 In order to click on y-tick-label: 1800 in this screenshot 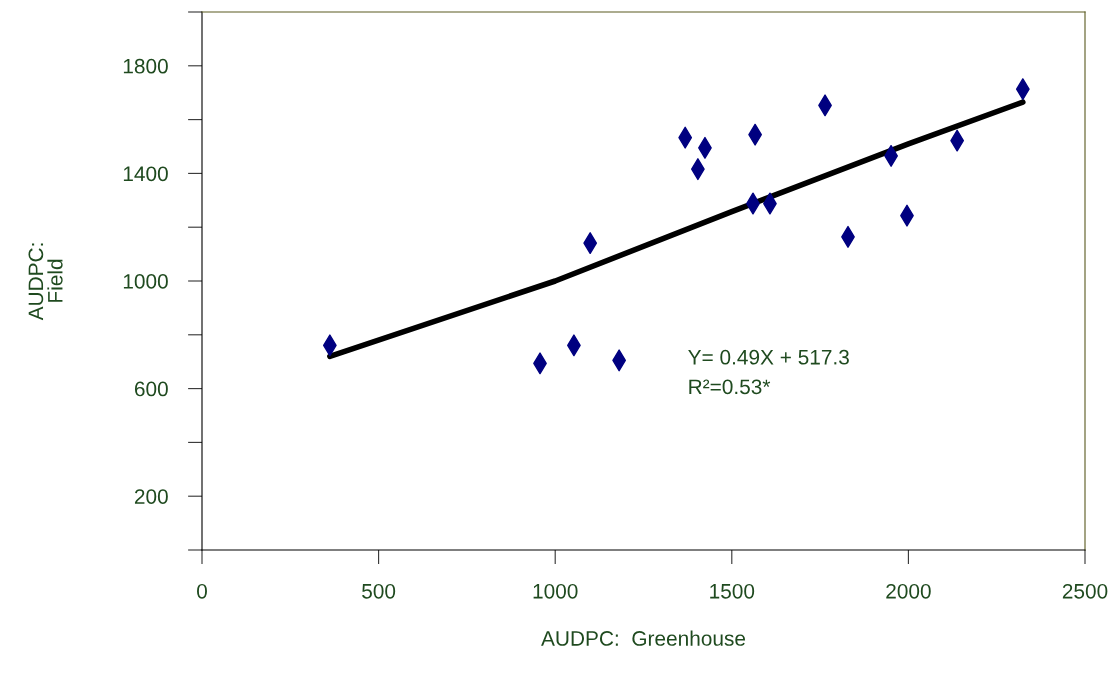, I will do `click(145, 66)`.